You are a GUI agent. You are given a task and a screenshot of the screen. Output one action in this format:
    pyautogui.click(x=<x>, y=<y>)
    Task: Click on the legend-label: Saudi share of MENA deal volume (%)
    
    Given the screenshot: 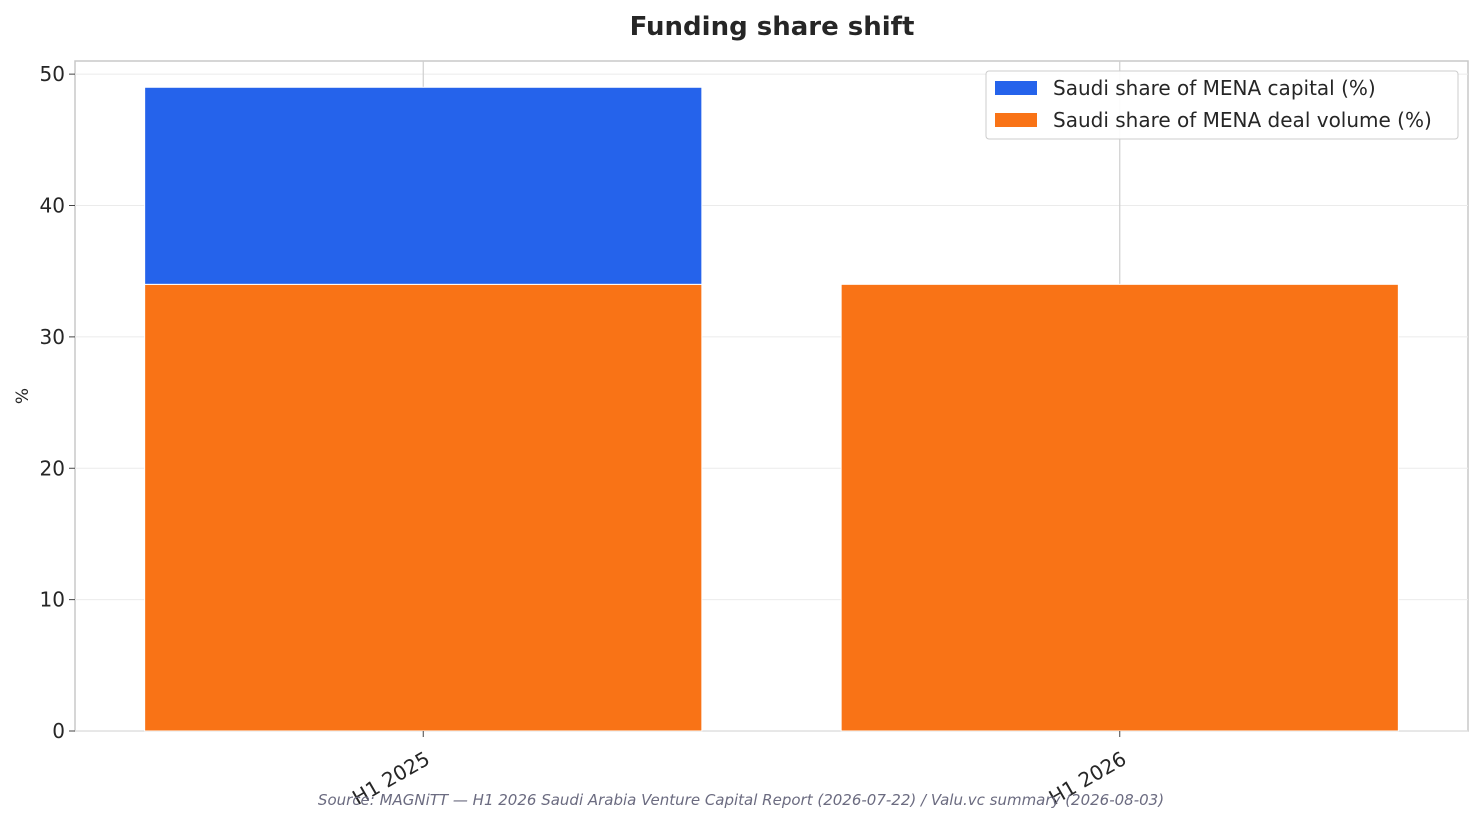 What is the action you would take?
    pyautogui.click(x=1242, y=120)
    